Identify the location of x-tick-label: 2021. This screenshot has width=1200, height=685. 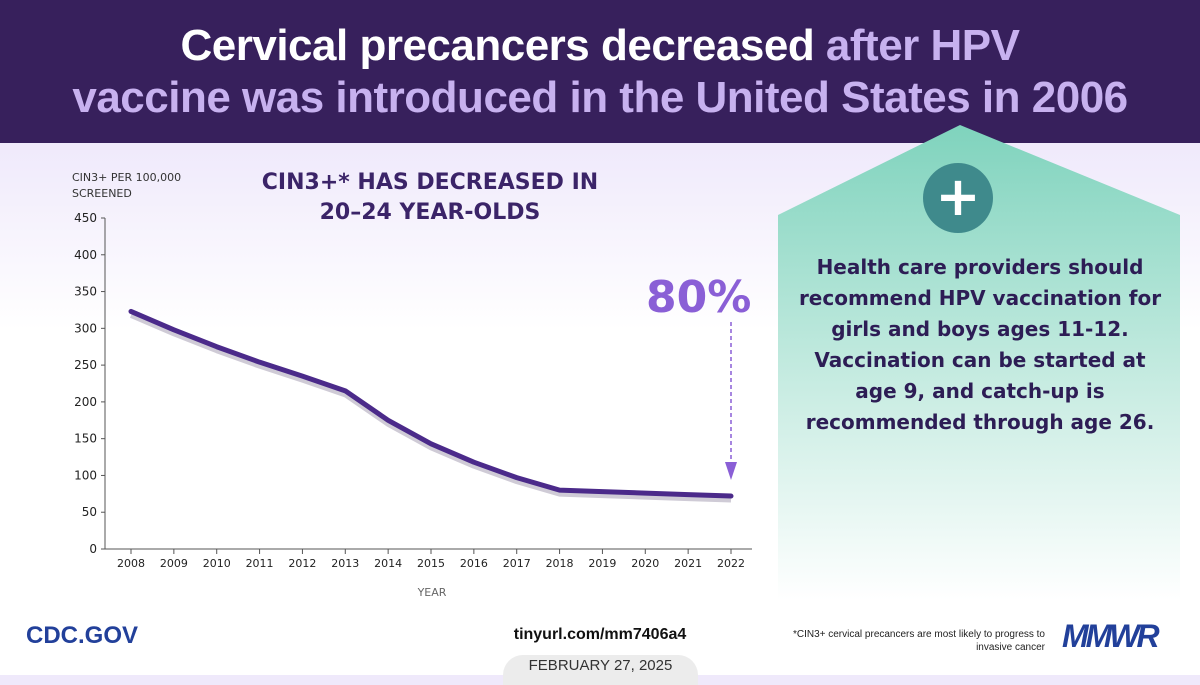
(688, 563).